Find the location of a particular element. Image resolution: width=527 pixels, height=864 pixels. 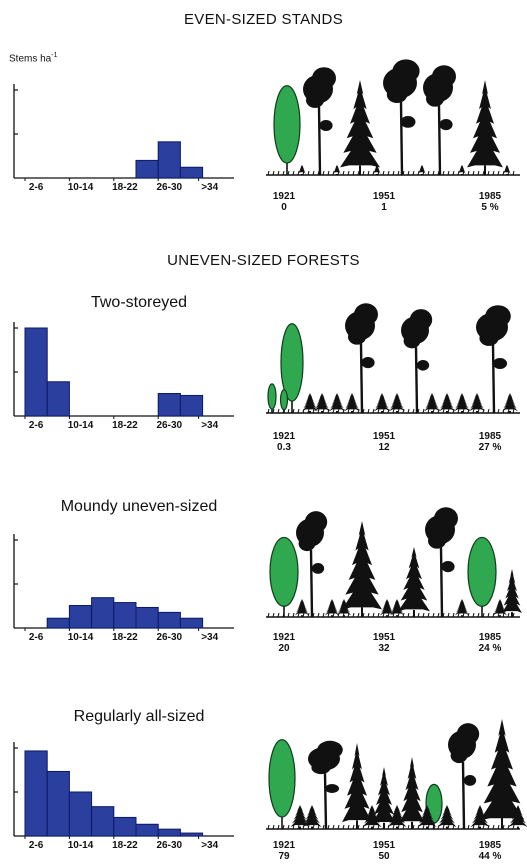

even-sized-heading: EVEN-SIZED STANDS is located at coordinates (263, 19).